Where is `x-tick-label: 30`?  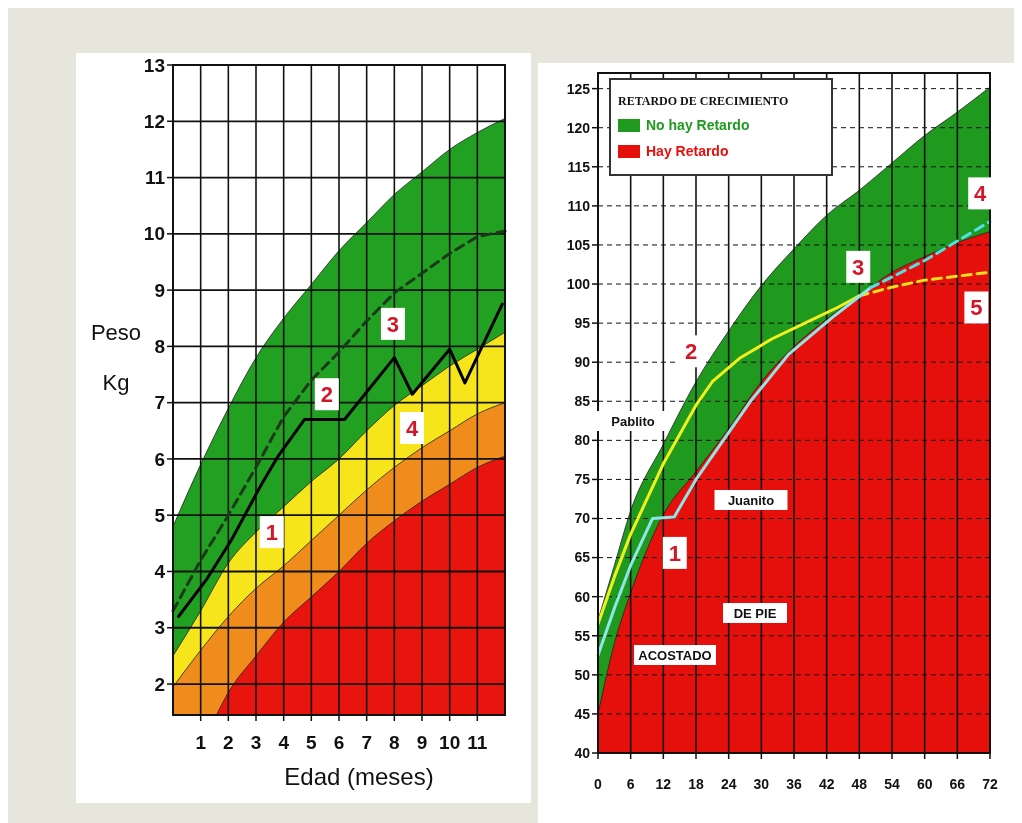 x-tick-label: 30 is located at coordinates (761, 784).